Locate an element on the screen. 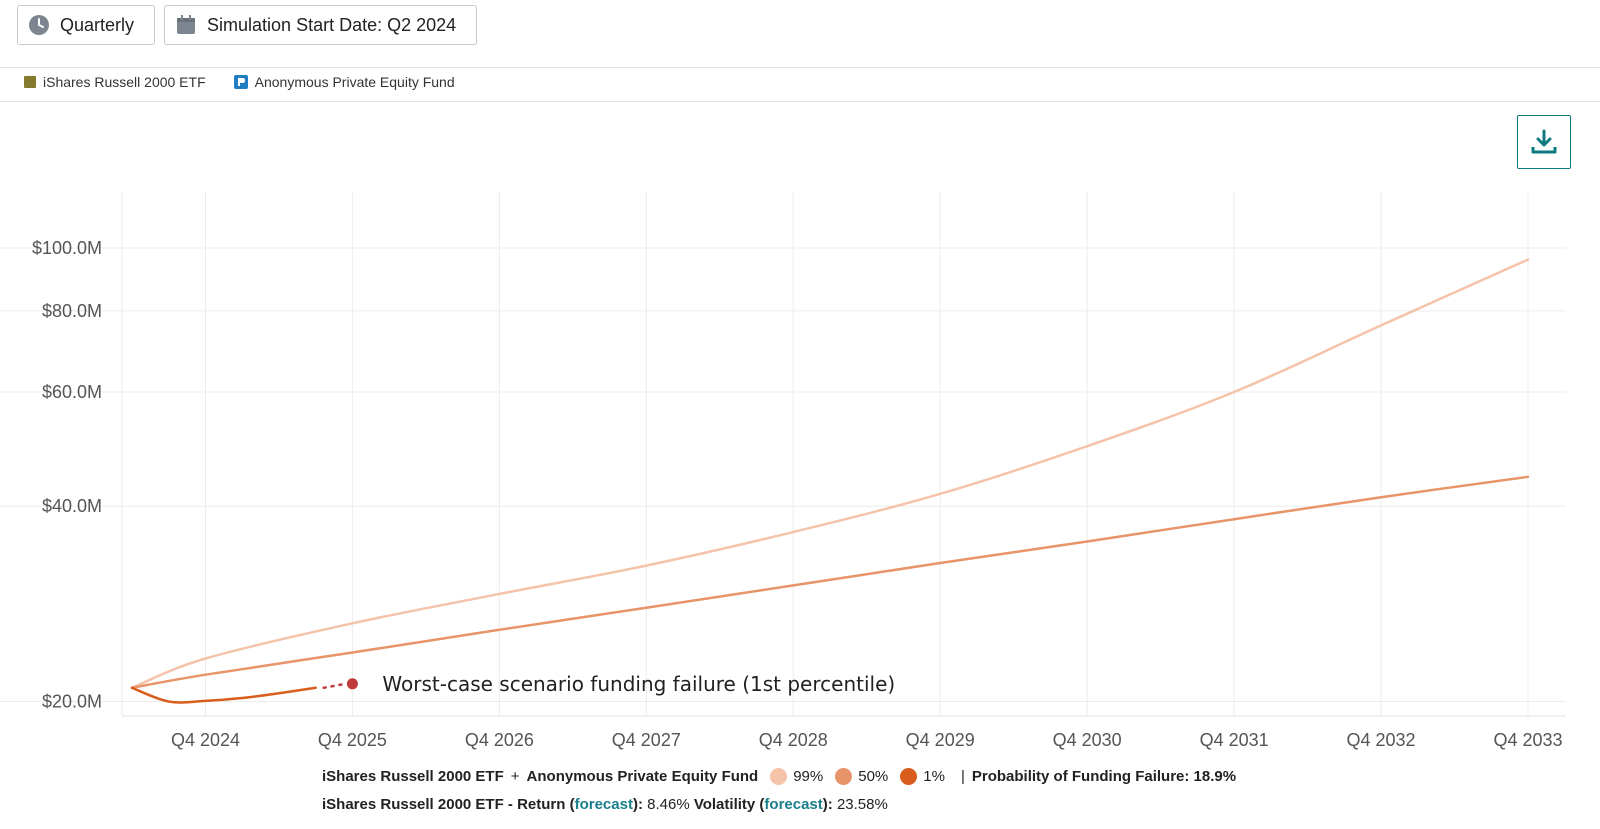 The height and width of the screenshot is (829, 1600). volatility-value: 23.58% is located at coordinates (862, 804).